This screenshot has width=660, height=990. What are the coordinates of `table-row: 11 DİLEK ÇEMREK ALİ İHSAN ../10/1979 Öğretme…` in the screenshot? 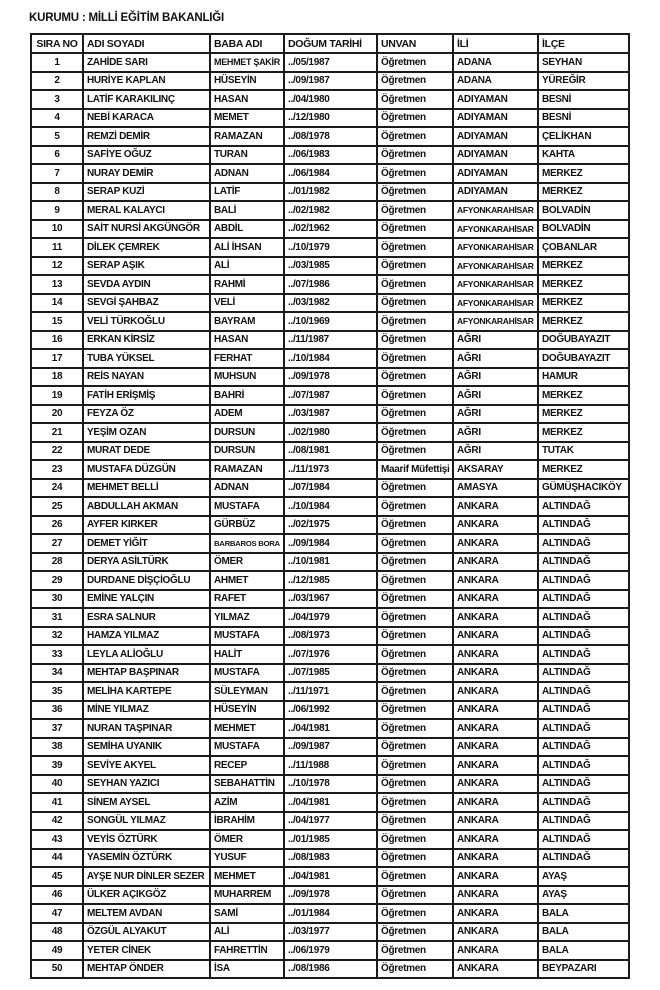 It's located at (330, 247).